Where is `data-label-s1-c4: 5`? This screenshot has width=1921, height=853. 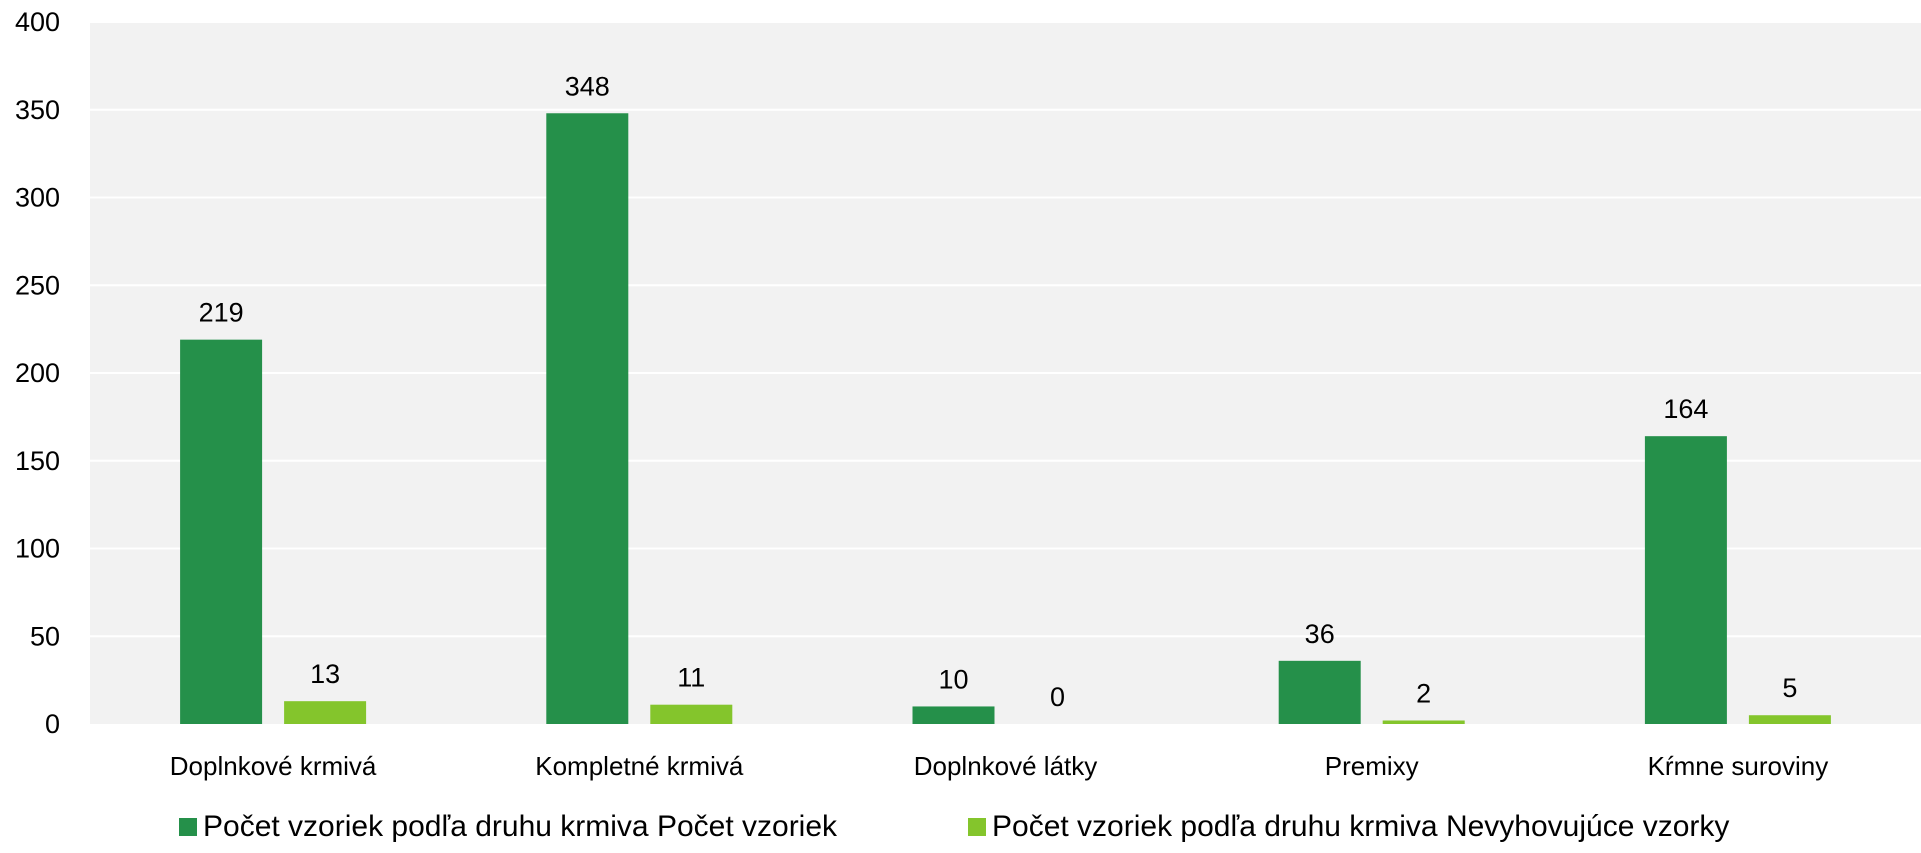
data-label-s1-c4: 5 is located at coordinates (1789, 688).